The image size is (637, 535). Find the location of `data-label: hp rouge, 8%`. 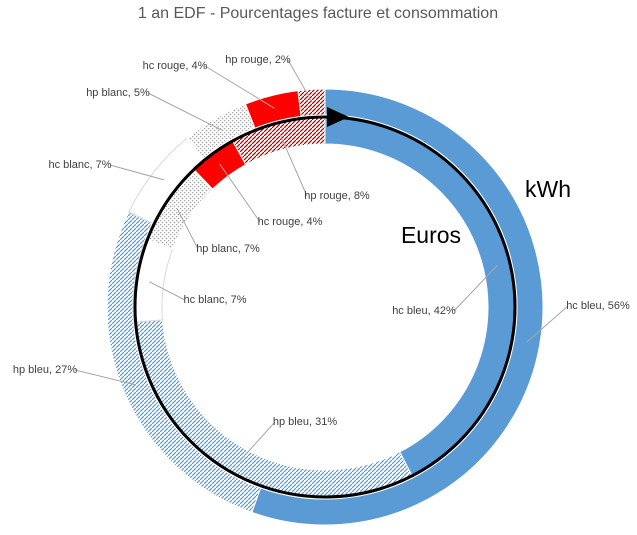

data-label: hp rouge, 8% is located at coordinates (337, 196).